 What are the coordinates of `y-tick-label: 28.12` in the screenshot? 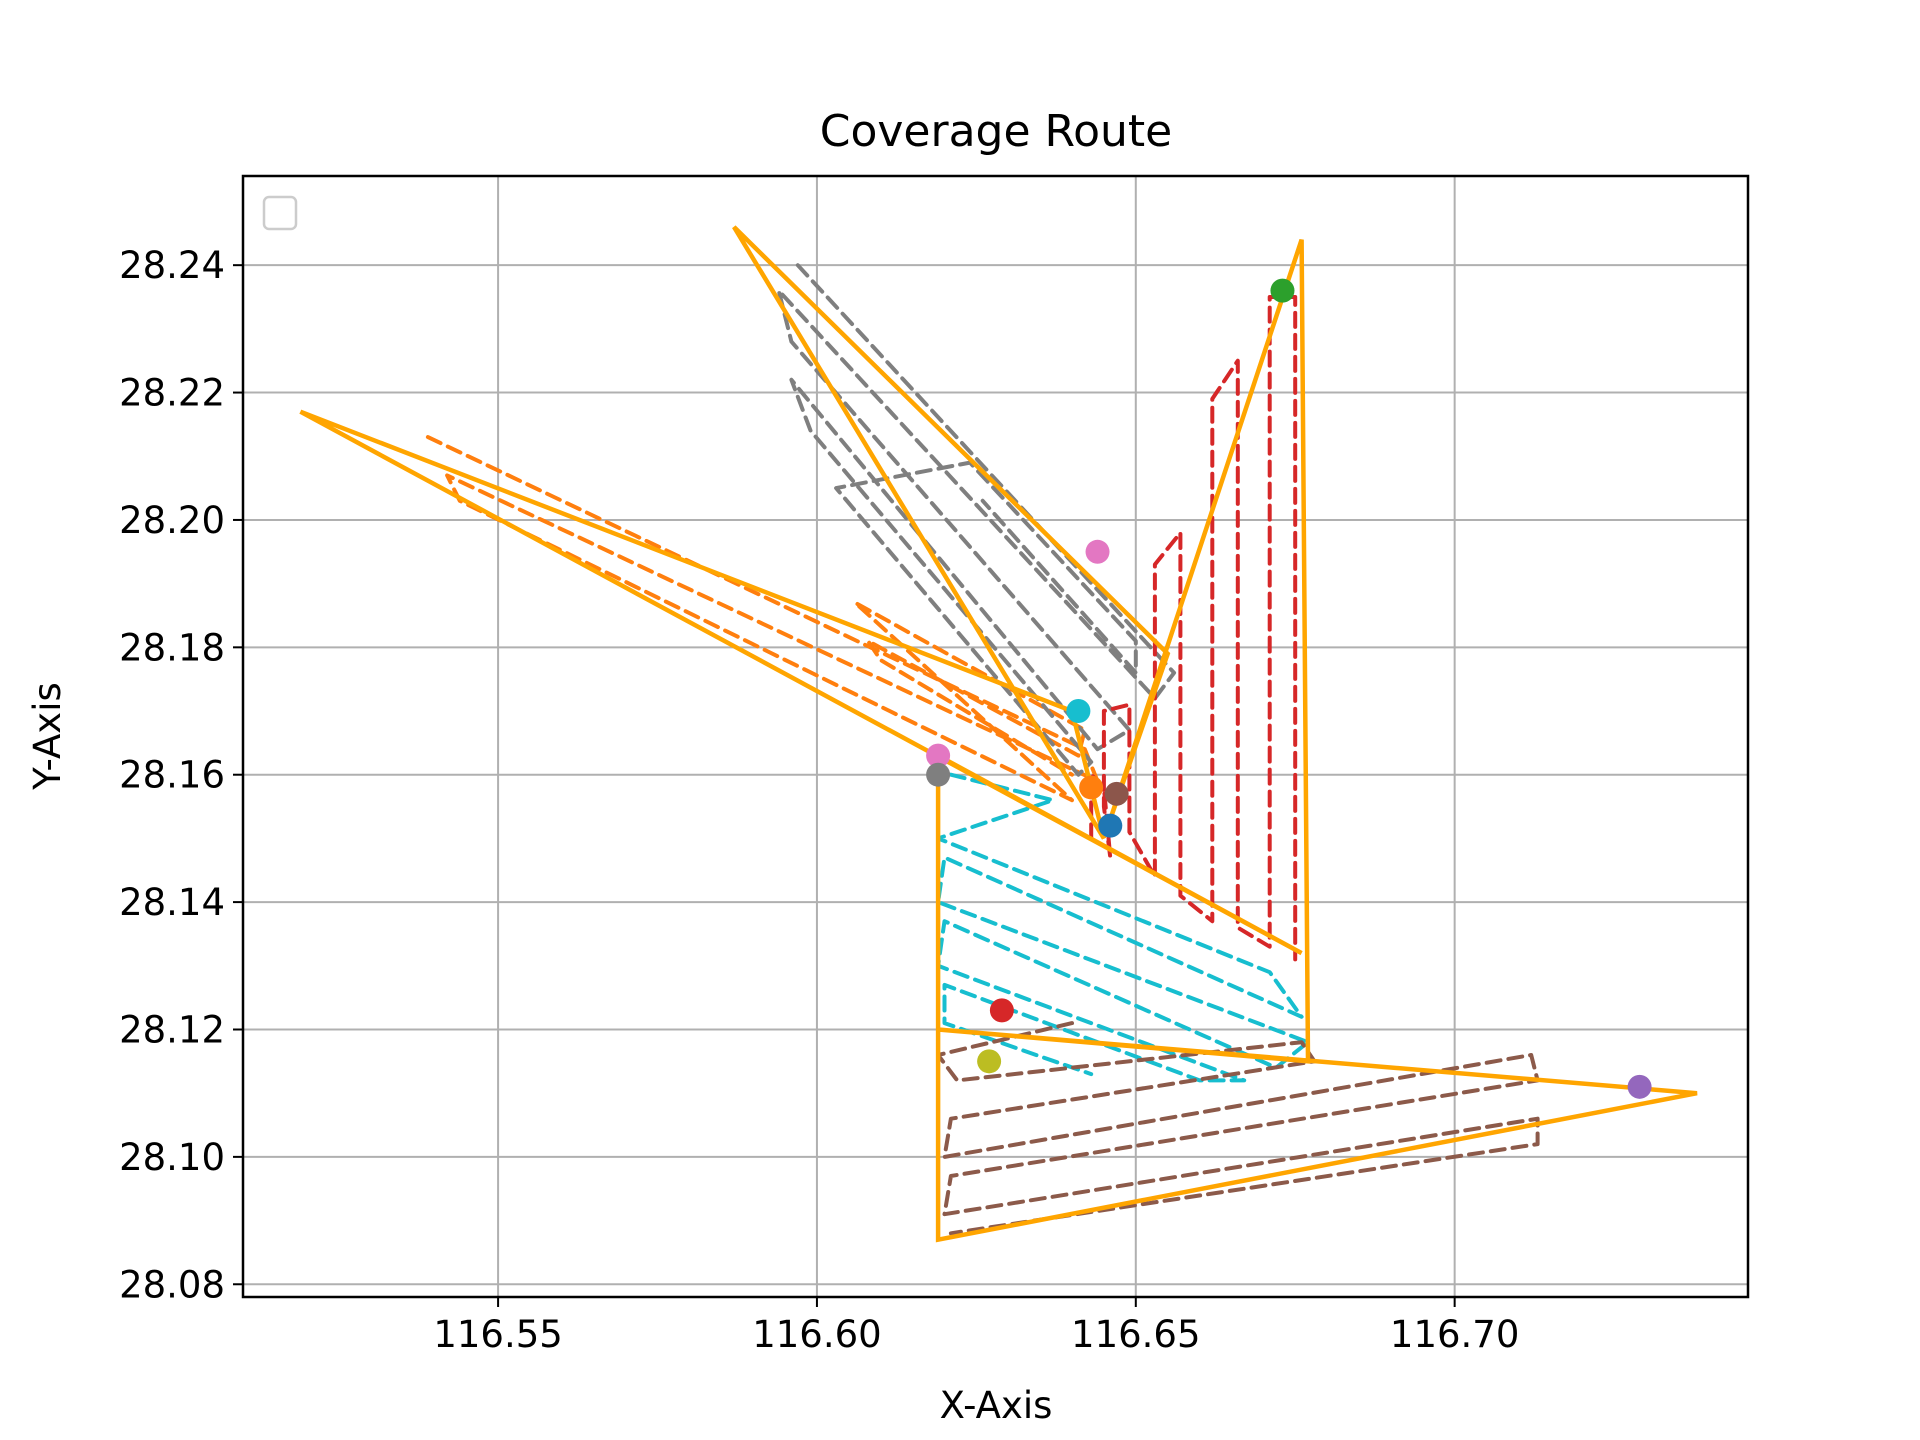 It's located at (172, 1029).